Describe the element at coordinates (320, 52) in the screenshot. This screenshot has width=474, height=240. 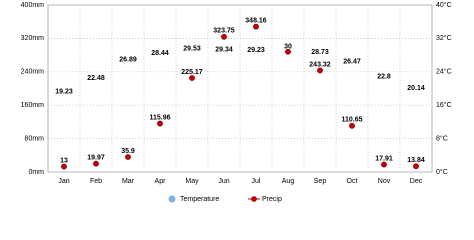
I see `temperature-label: 28.73` at that location.